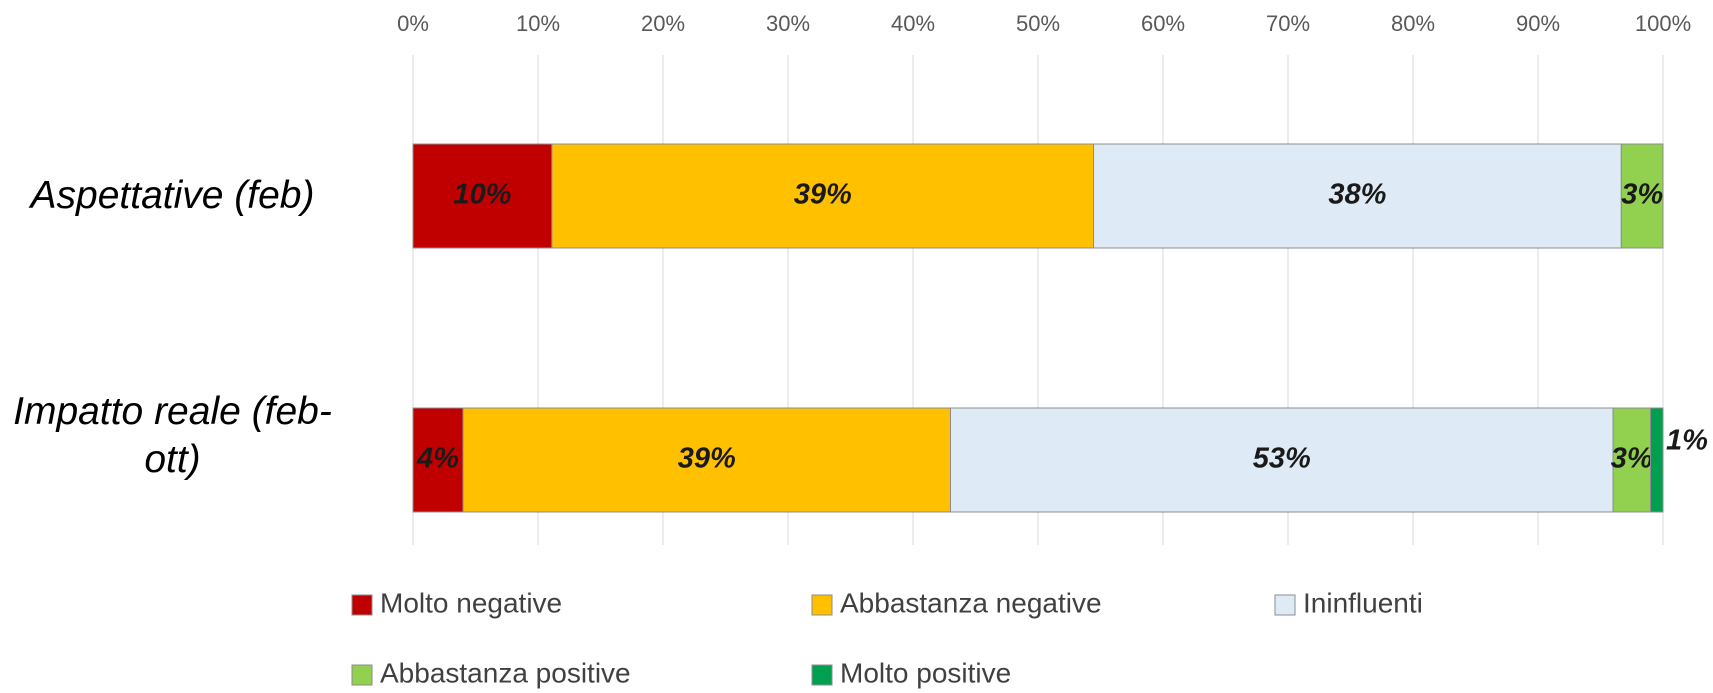  I want to click on legend-label: Molto positive, so click(925, 672).